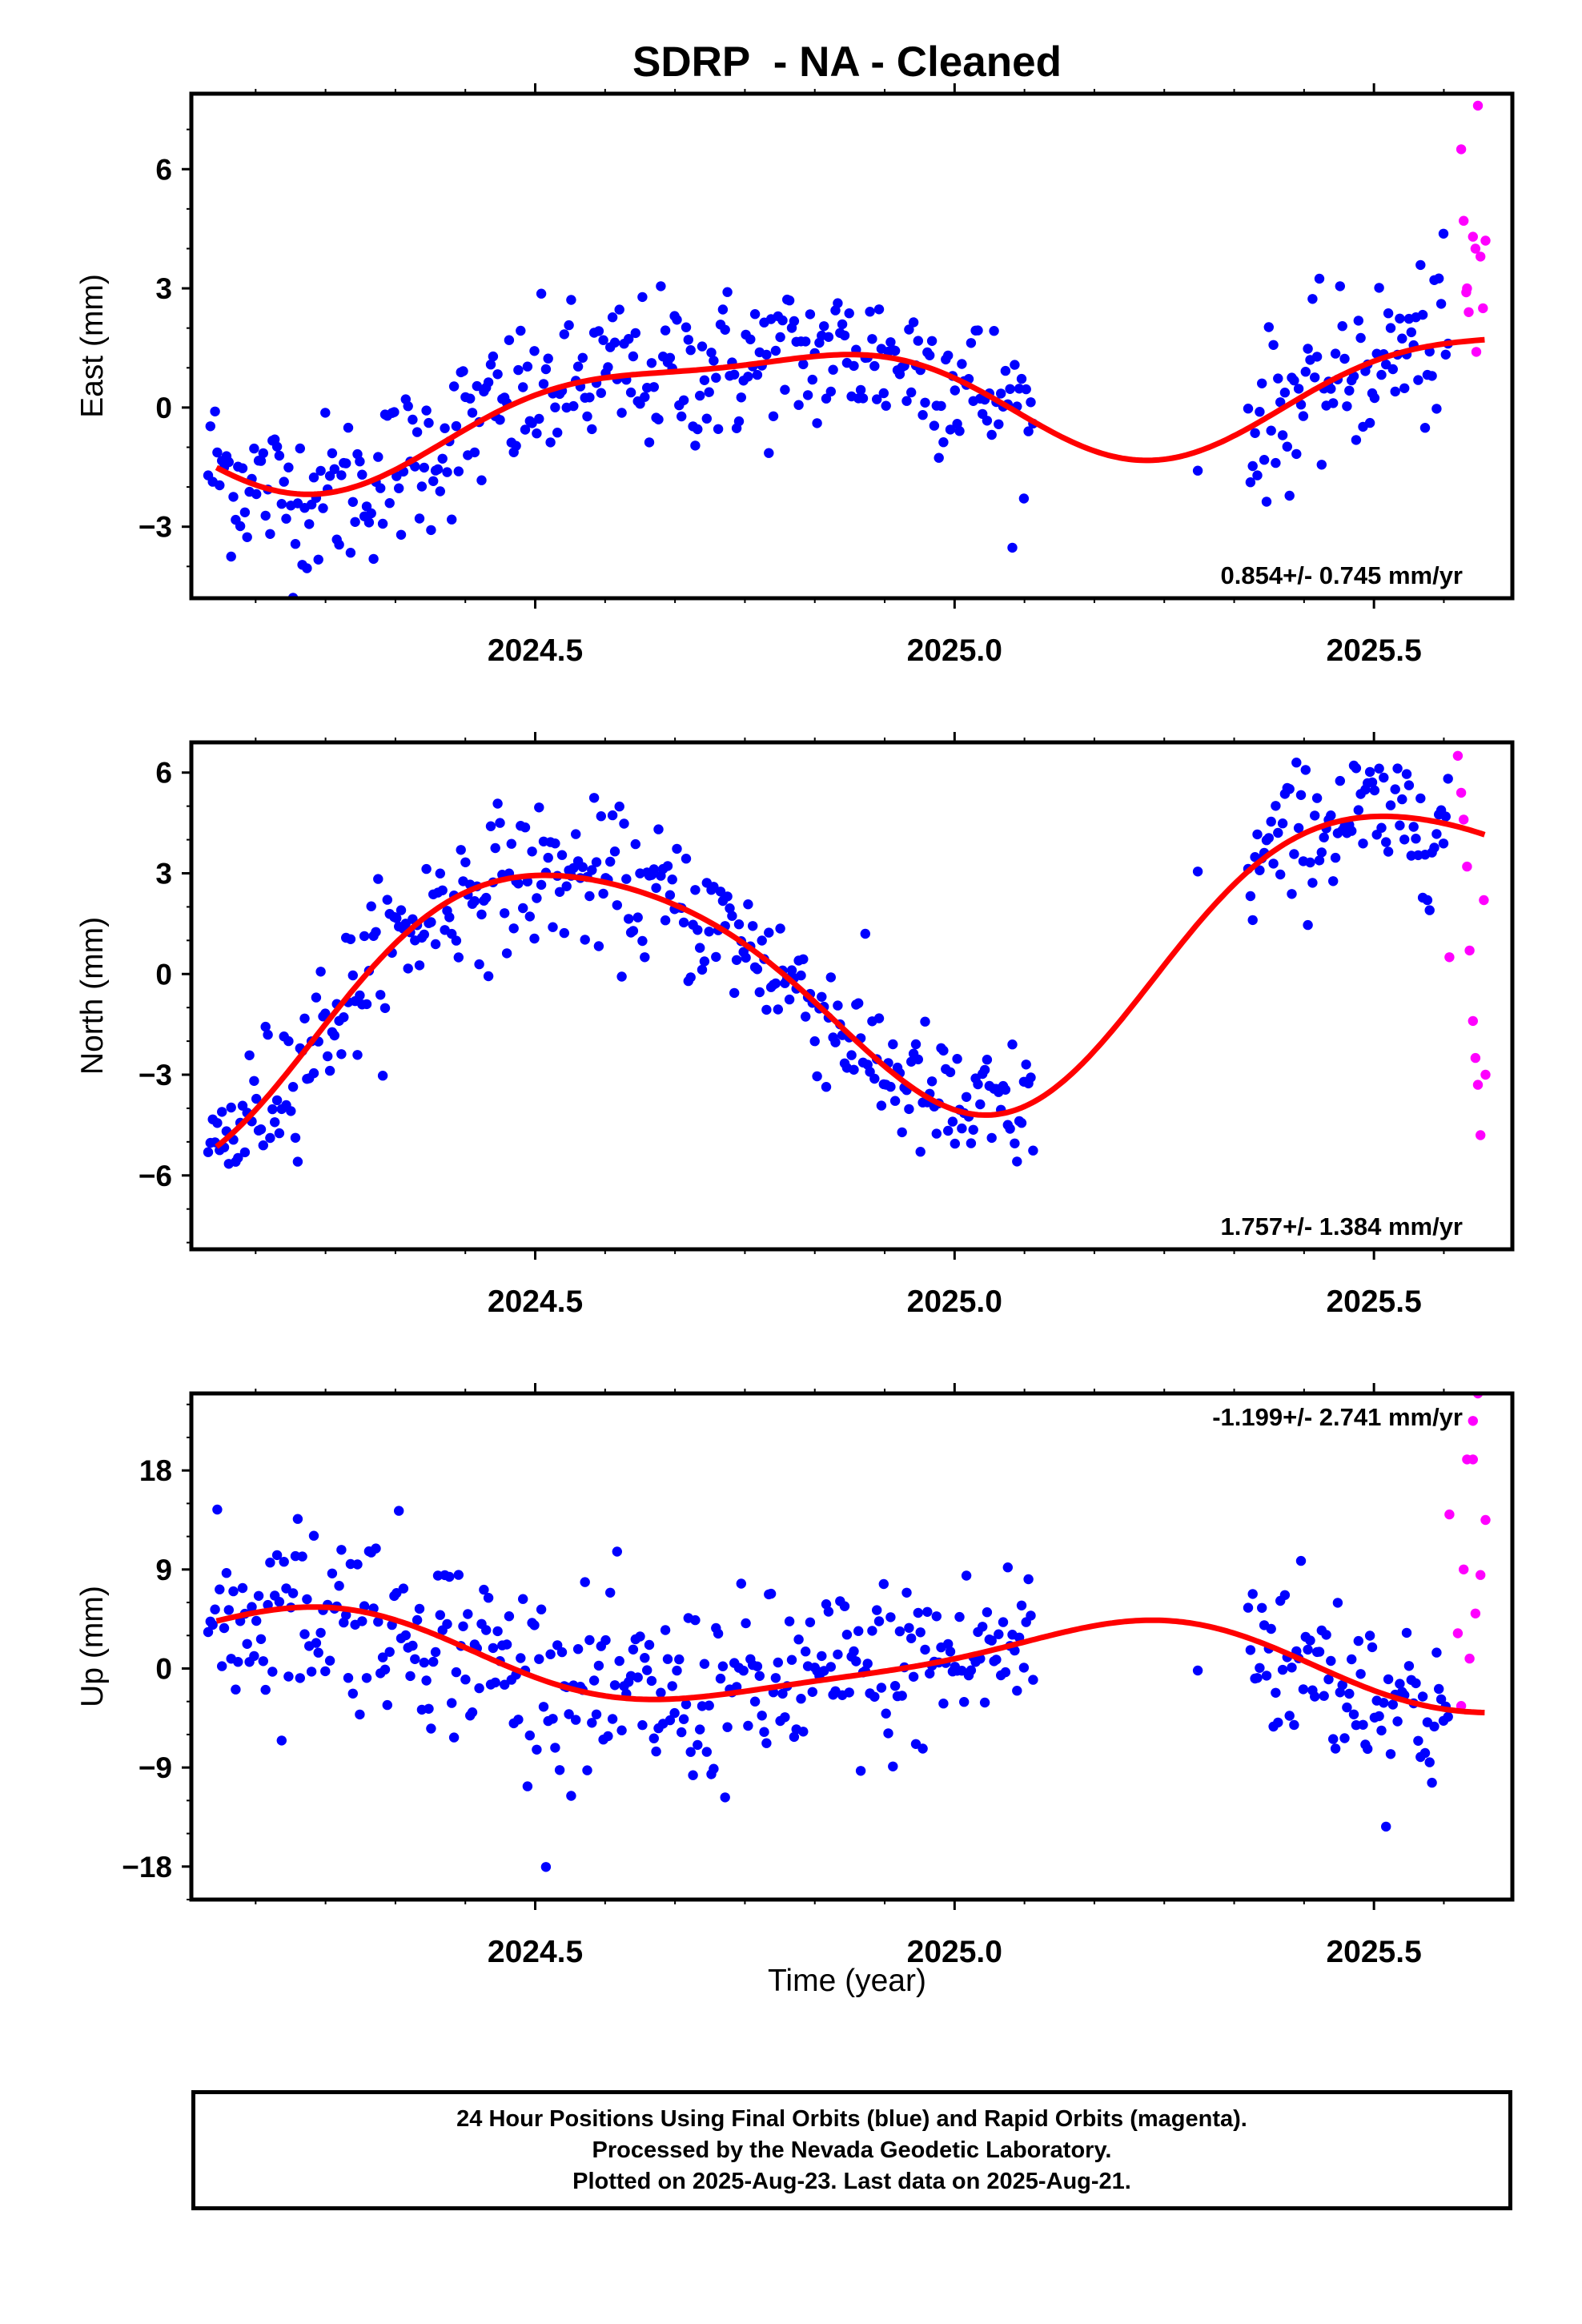 Image resolution: width=1582 pixels, height=2324 pixels. What do you see at coordinates (1469, 1659) in the screenshot?
I see `rapid-orbit-point` at bounding box center [1469, 1659].